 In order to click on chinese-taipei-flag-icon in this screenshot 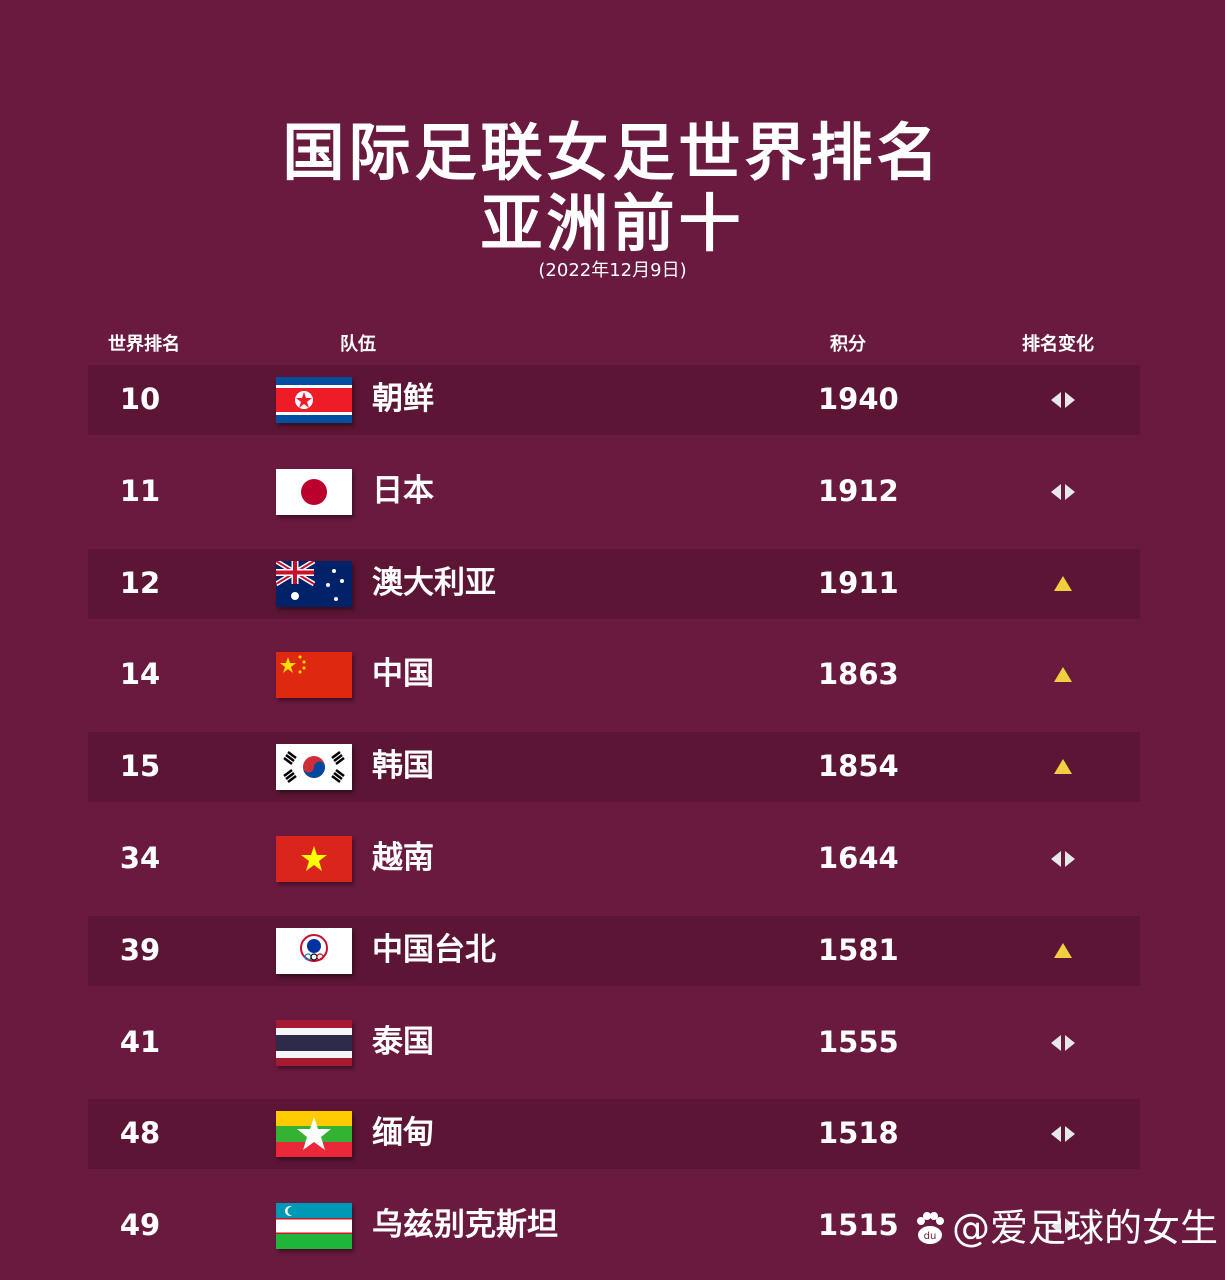, I will do `click(314, 950)`.